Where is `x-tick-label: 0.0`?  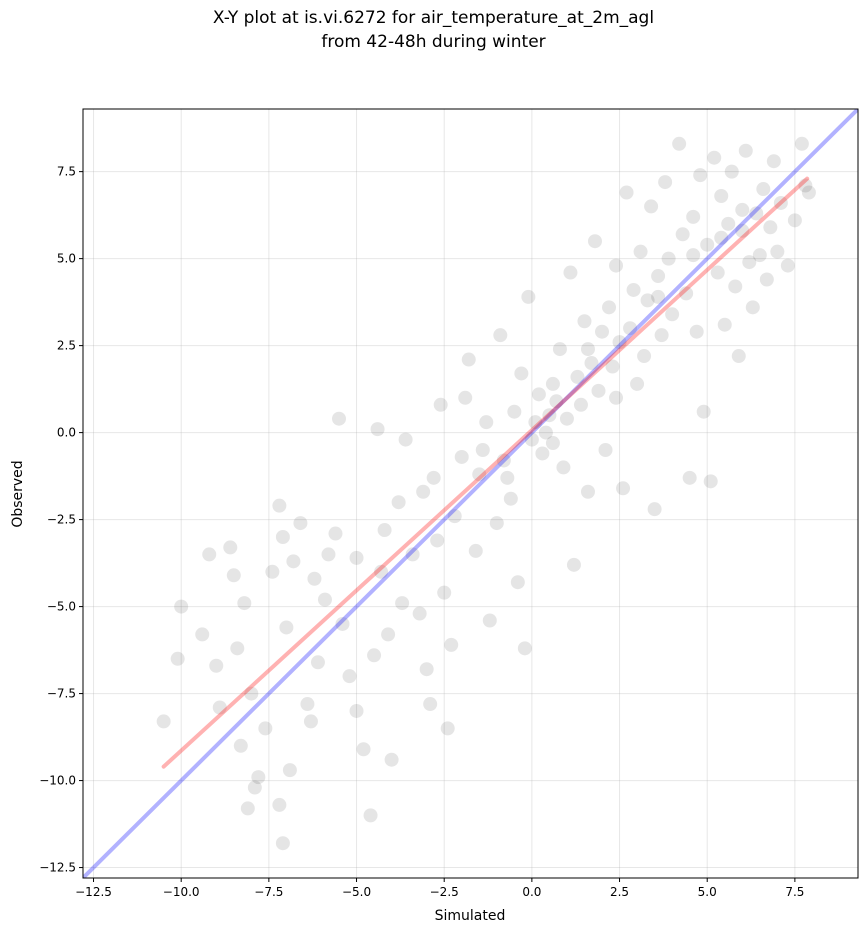 x-tick-label: 0.0 is located at coordinates (531, 892).